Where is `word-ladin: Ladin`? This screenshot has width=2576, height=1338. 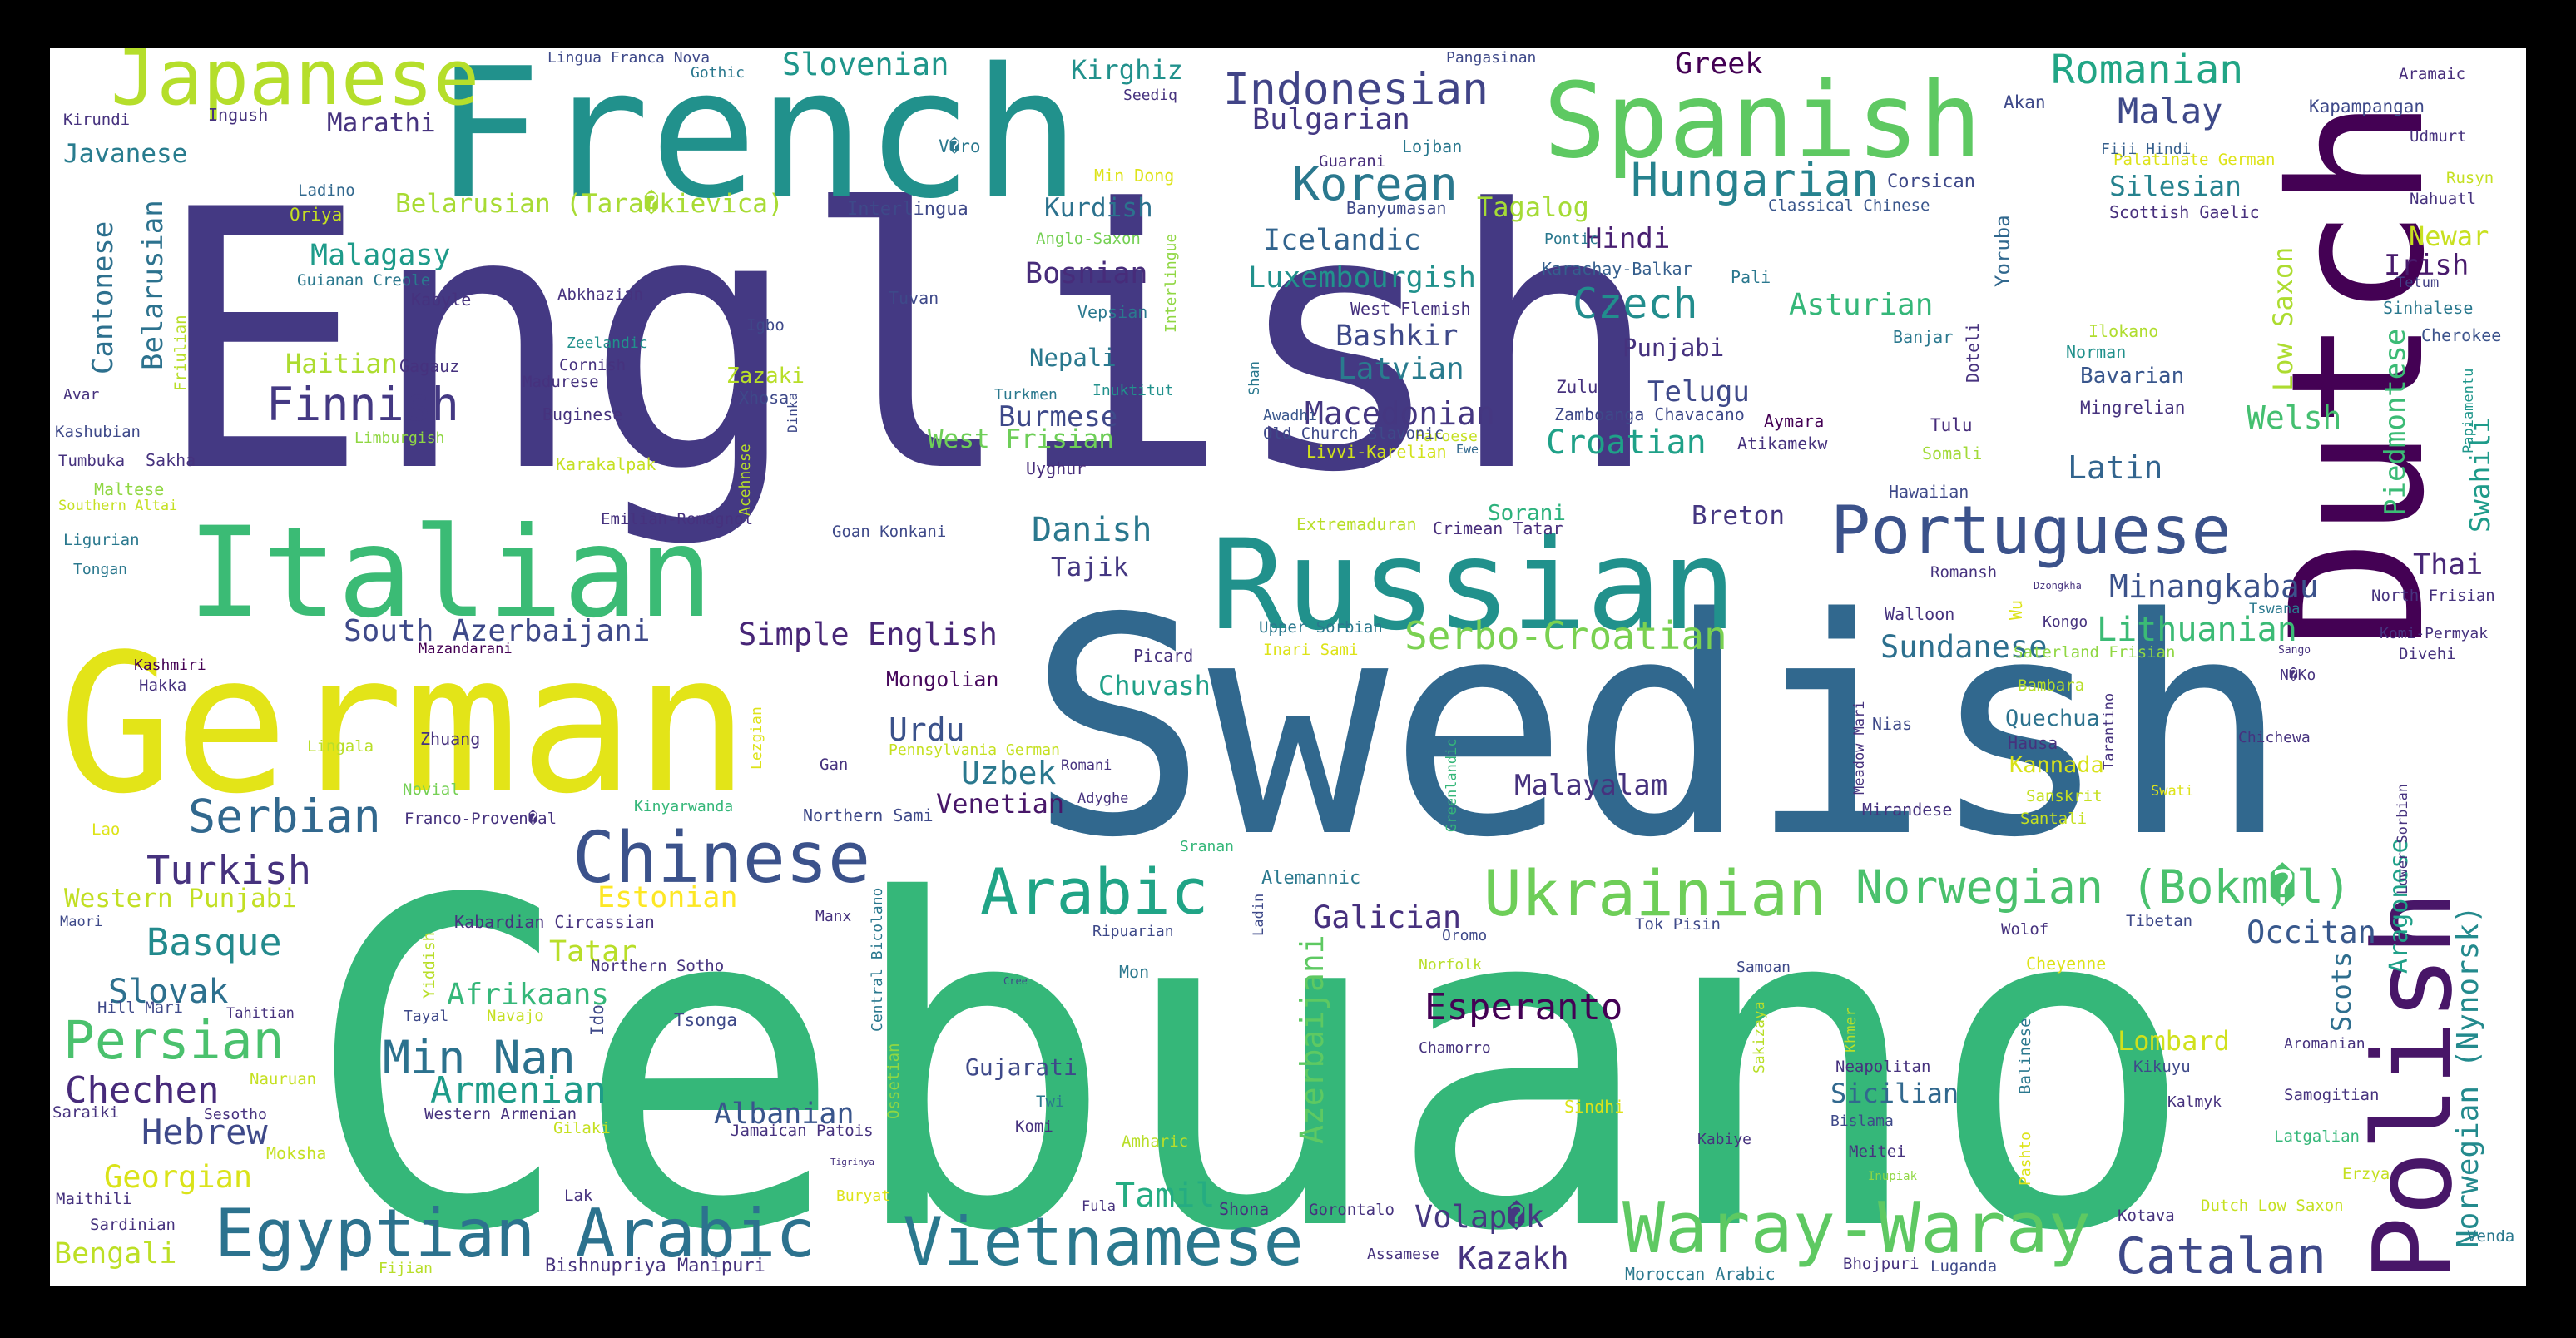 word-ladin: Ladin is located at coordinates (1259, 915).